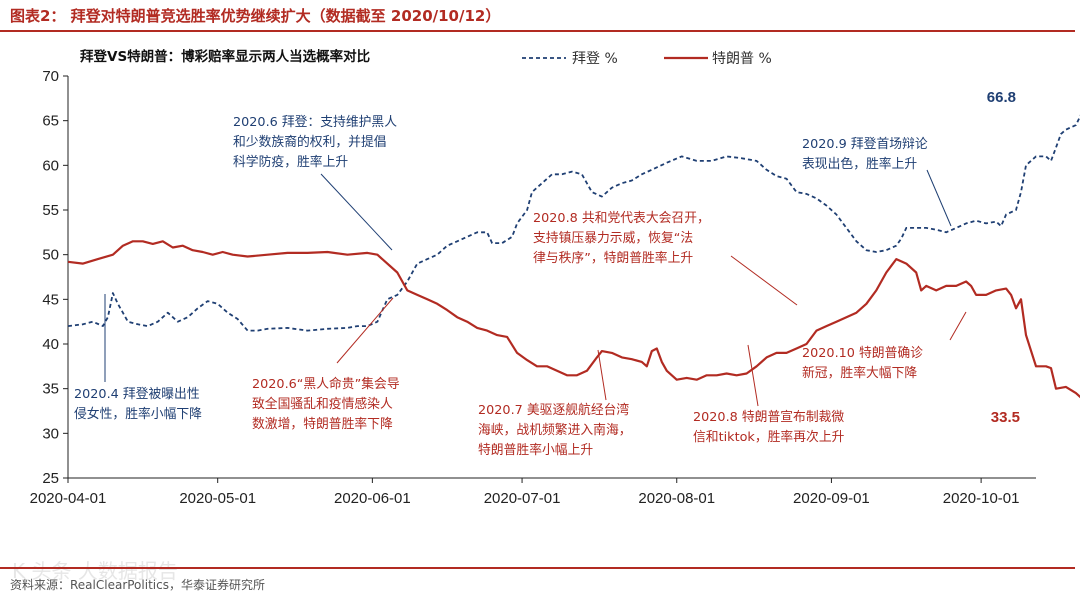 The width and height of the screenshot is (1080, 596). What do you see at coordinates (859, 373) in the screenshot?
I see `annotation-line: 新冠，胜率大幅下降` at bounding box center [859, 373].